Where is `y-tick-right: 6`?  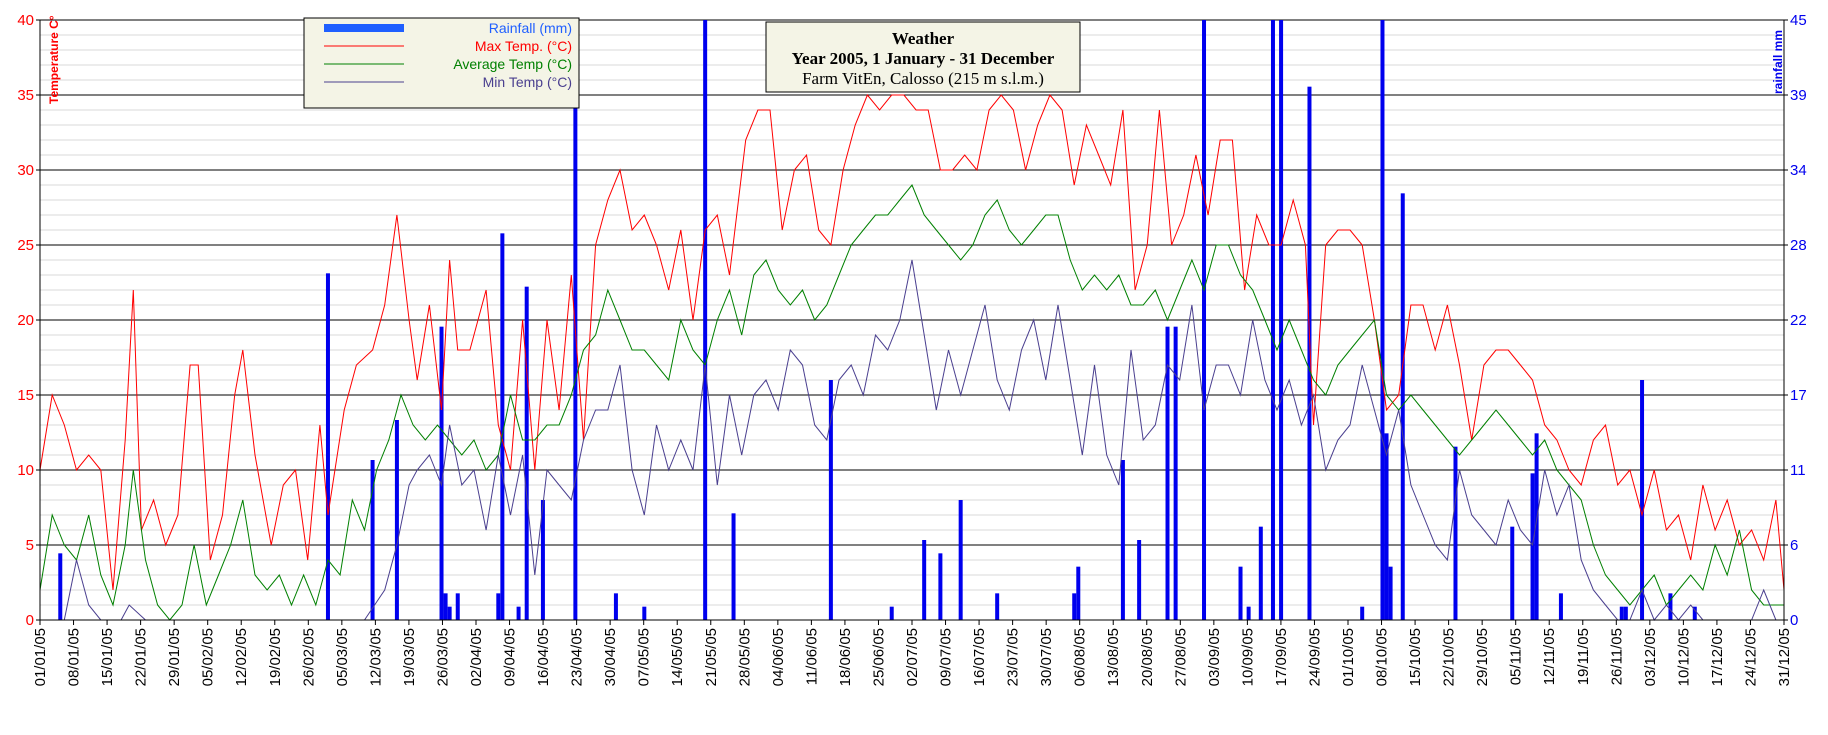 y-tick-right: 6 is located at coordinates (1794, 545).